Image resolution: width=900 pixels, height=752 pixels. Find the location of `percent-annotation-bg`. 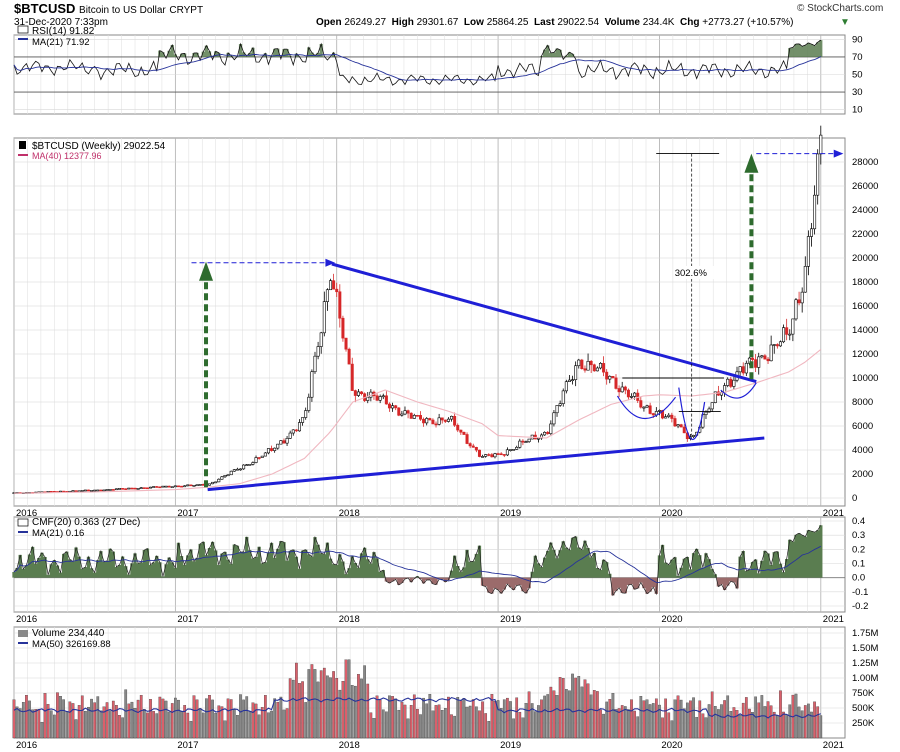

percent-annotation-bg is located at coordinates (693, 272).